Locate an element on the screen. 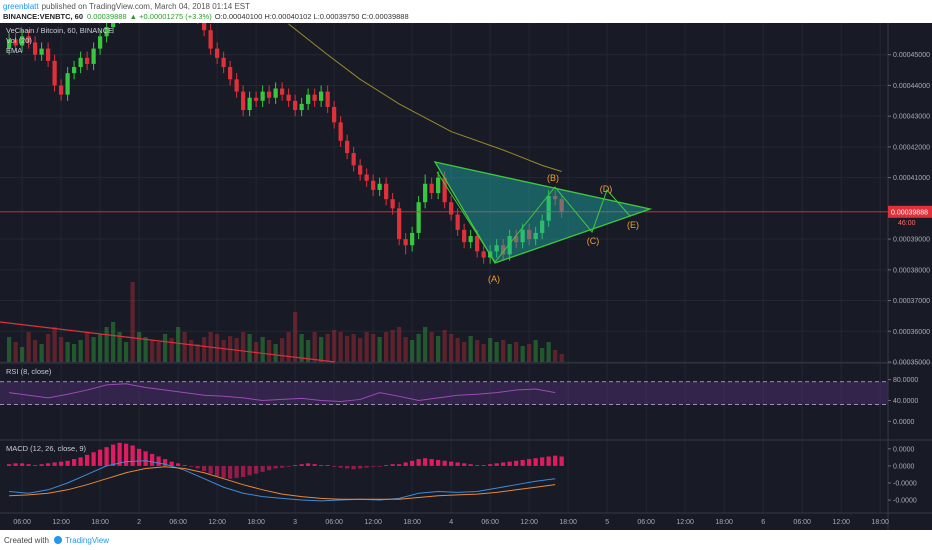  y-tick-label: -0.0000 is located at coordinates (905, 483).